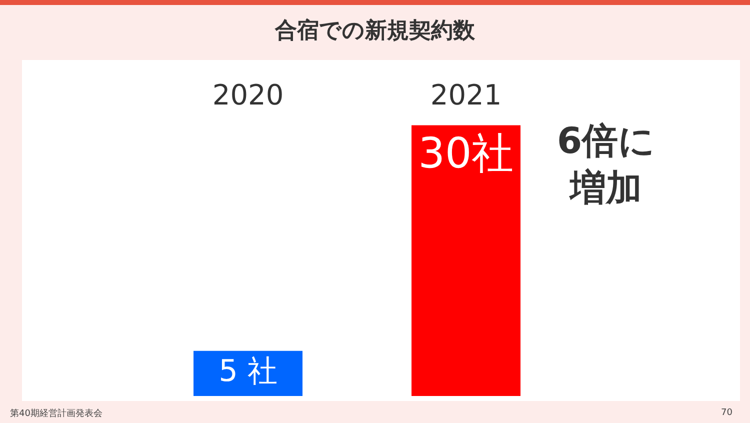 This screenshot has width=750, height=423. Describe the element at coordinates (56, 413) in the screenshot. I see `text: 第40期経営計画発表会` at that location.